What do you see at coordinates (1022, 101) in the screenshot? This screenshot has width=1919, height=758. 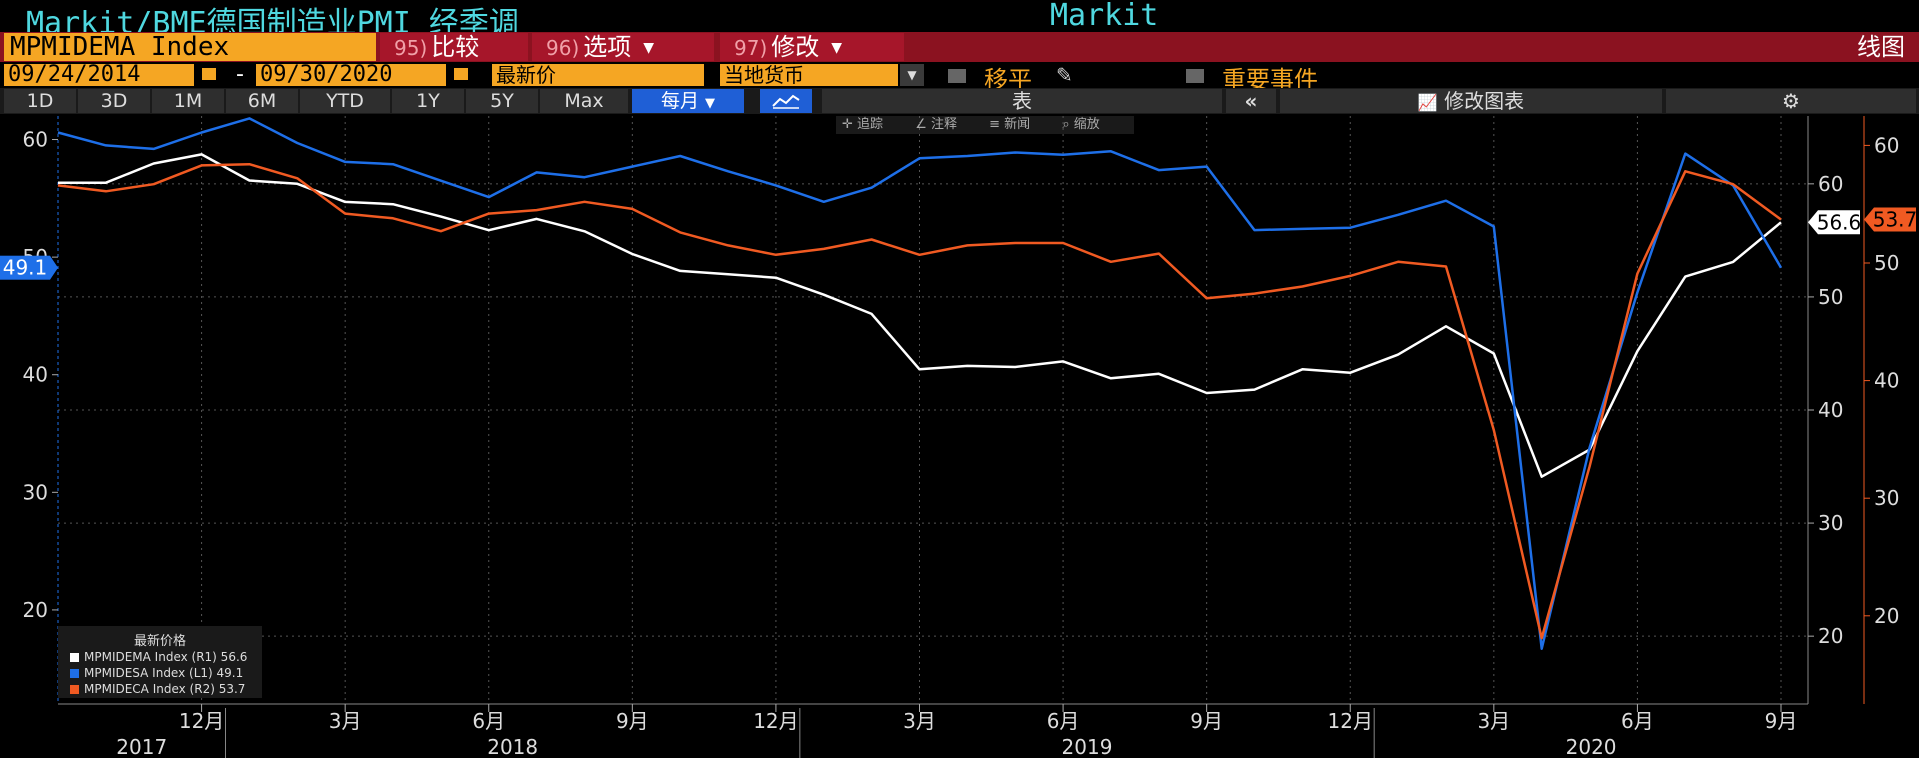 I see `table-button: 表` at bounding box center [1022, 101].